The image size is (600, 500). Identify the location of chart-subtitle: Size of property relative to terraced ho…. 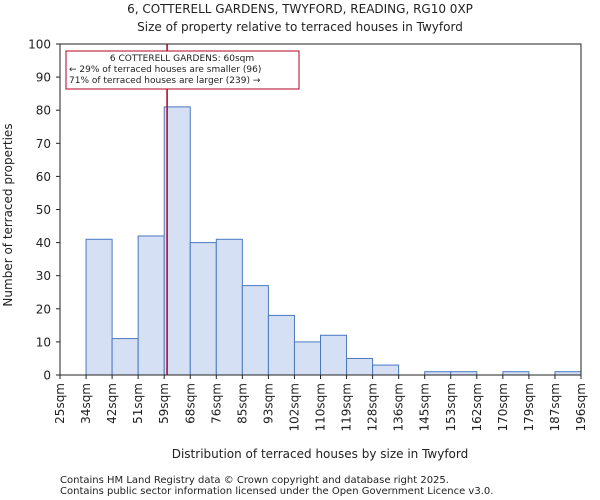
(300, 27).